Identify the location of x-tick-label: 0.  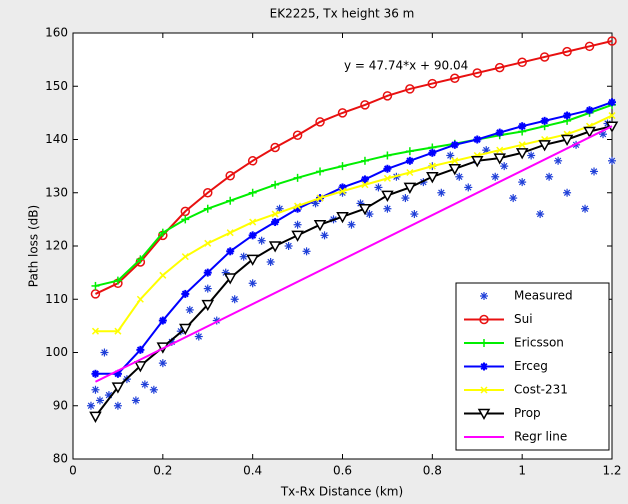
(73, 471).